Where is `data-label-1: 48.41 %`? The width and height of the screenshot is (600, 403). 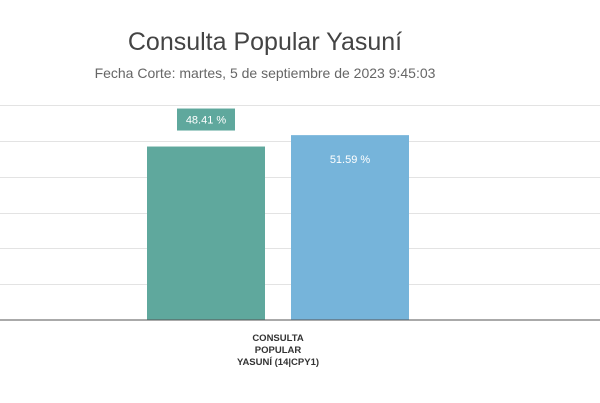 data-label-1: 48.41 % is located at coordinates (206, 121).